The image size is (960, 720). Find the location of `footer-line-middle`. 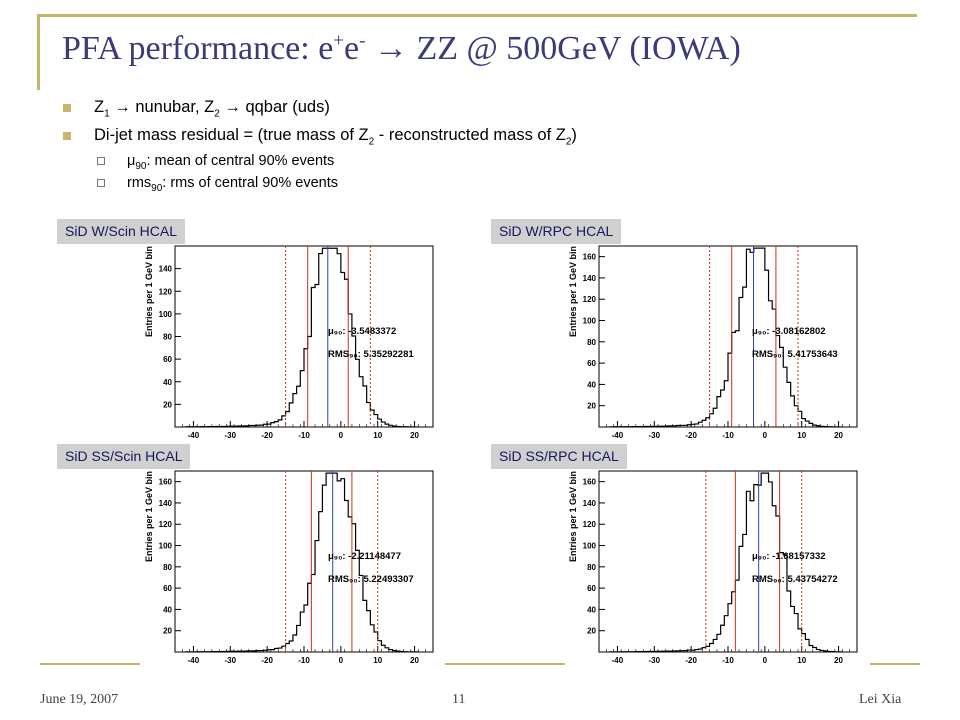

footer-line-middle is located at coordinates (505, 664).